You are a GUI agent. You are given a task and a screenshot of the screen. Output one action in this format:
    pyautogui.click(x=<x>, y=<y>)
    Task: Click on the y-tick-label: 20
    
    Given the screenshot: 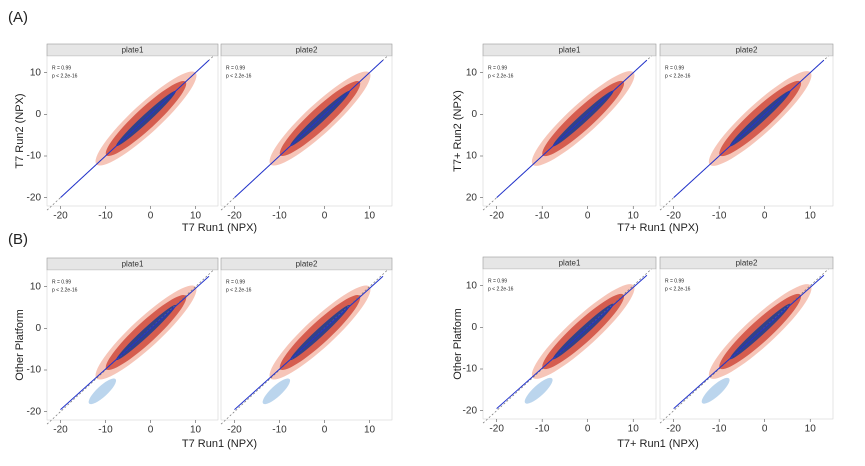 What is the action you would take?
    pyautogui.click(x=472, y=197)
    